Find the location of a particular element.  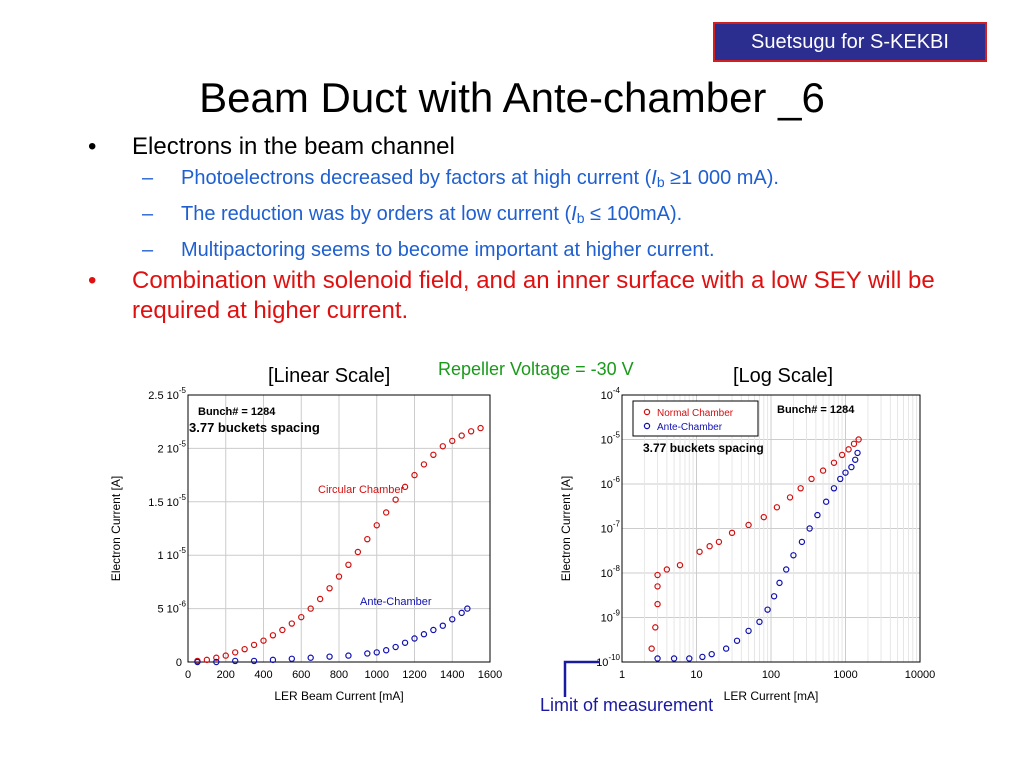

legend-label-ante: Ante-Chamber is located at coordinates (690, 427).